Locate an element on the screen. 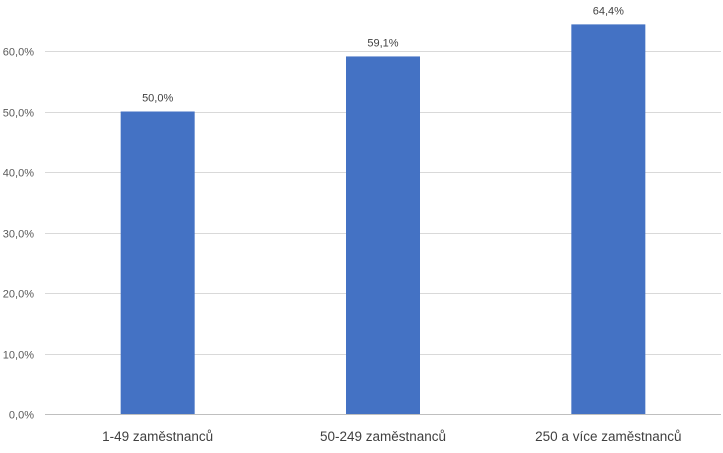  data-label: 64,4% is located at coordinates (608, 11).